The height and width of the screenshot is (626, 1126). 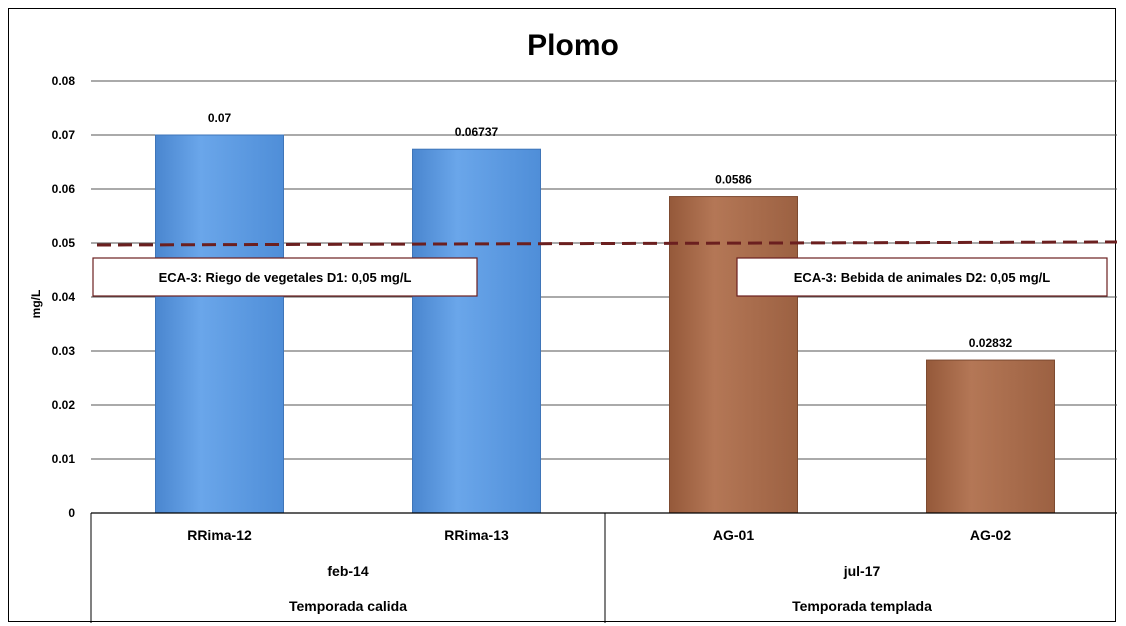 What do you see at coordinates (476, 535) in the screenshot?
I see `category-label: RRima-13` at bounding box center [476, 535].